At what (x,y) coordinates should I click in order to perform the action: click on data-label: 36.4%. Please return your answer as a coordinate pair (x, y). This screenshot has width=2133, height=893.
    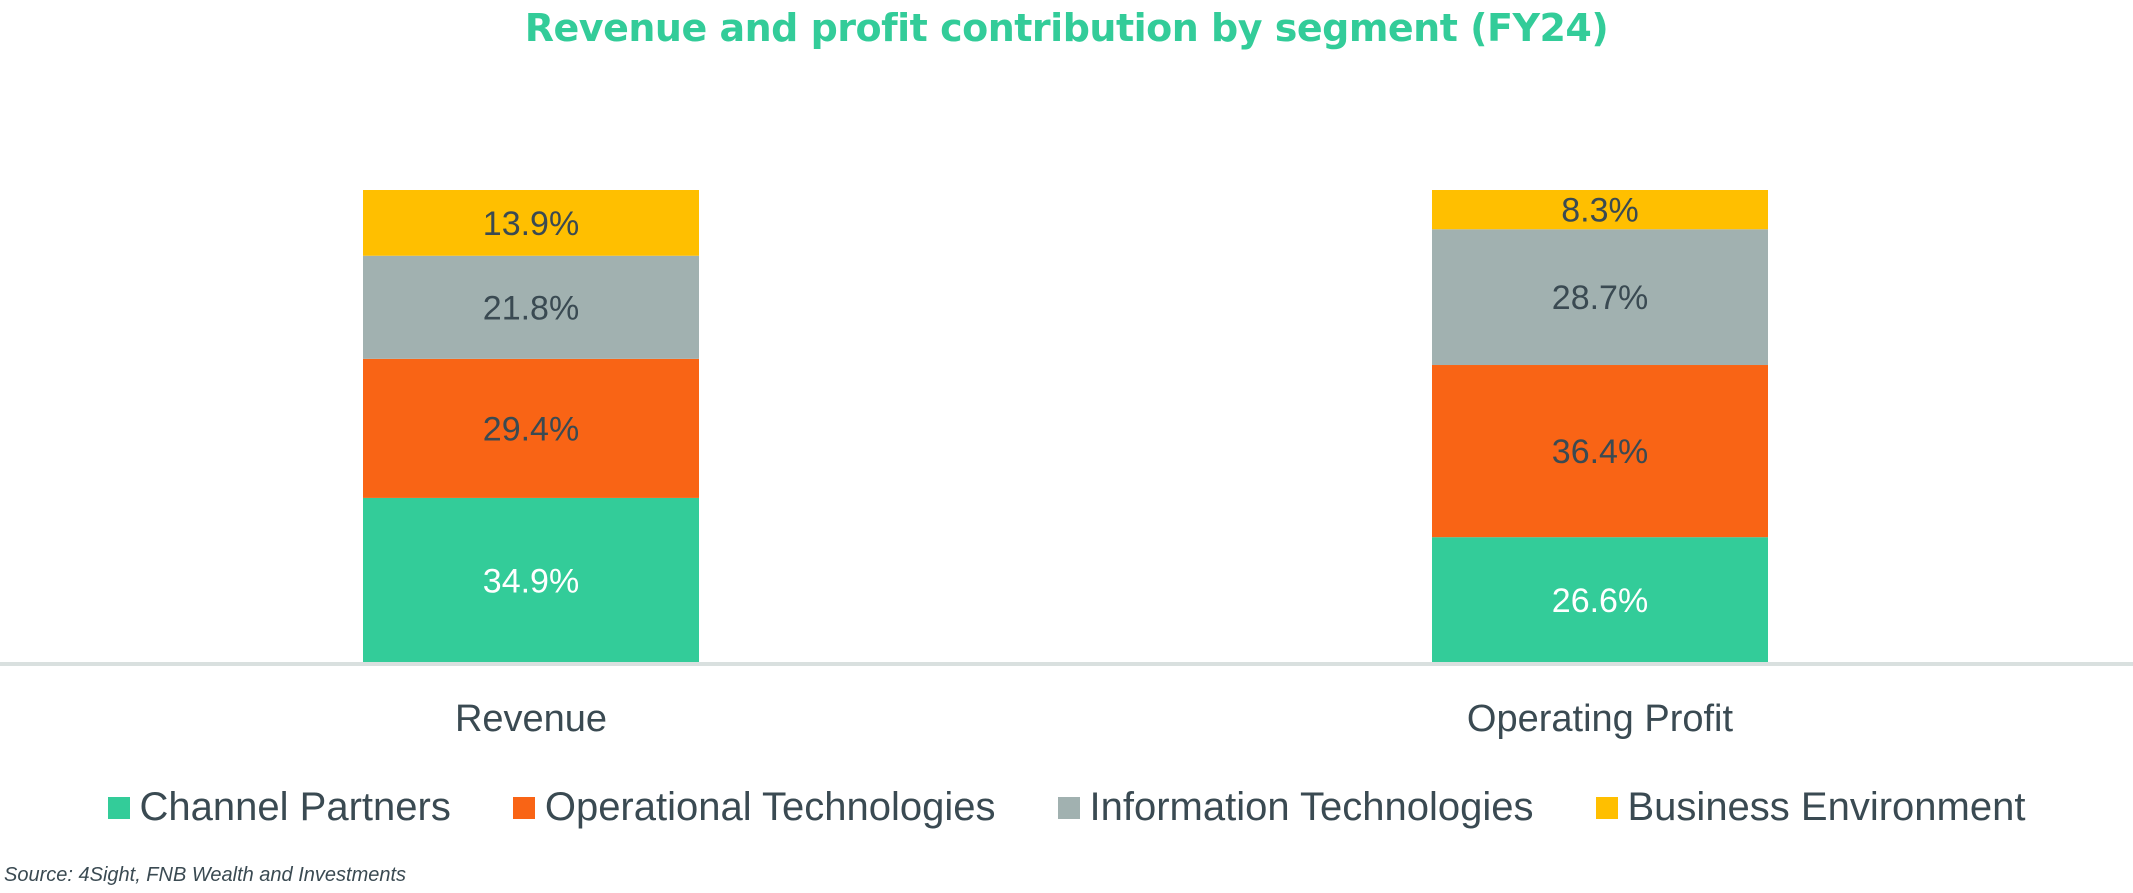
    Looking at the image, I should click on (1600, 452).